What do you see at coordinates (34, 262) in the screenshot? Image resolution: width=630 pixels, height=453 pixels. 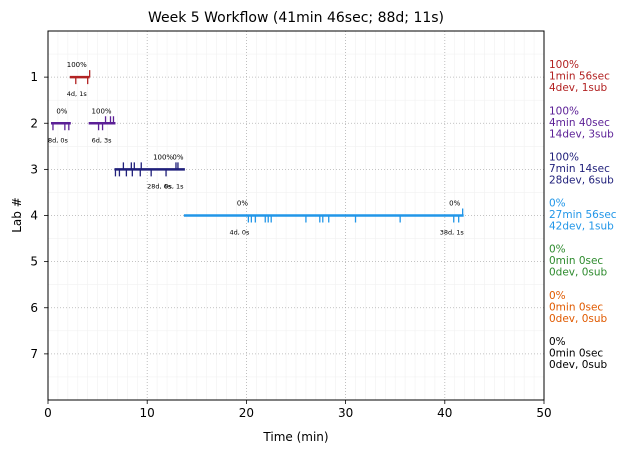 I see `y-tick-label: 5` at bounding box center [34, 262].